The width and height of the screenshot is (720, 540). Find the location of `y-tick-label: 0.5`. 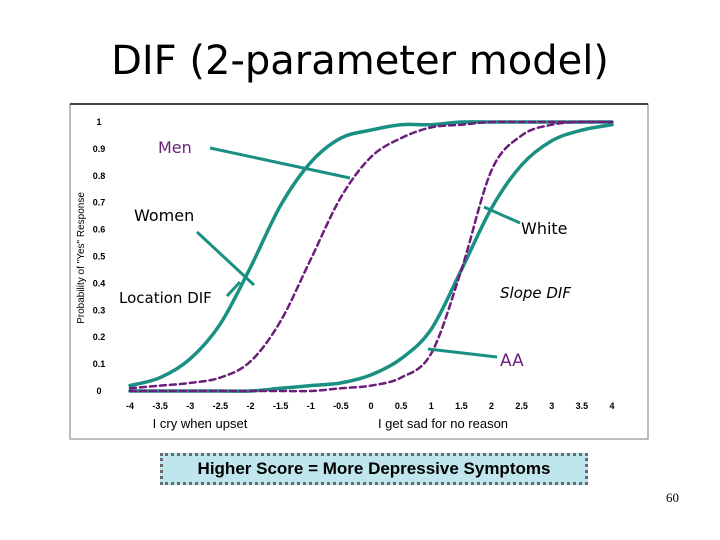

y-tick-label: 0.5 is located at coordinates (99, 257).